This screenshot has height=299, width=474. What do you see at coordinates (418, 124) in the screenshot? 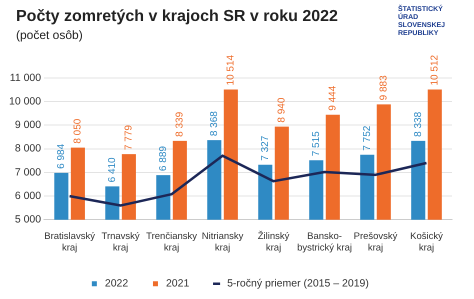
I see `data-label: 8 338` at bounding box center [418, 124].